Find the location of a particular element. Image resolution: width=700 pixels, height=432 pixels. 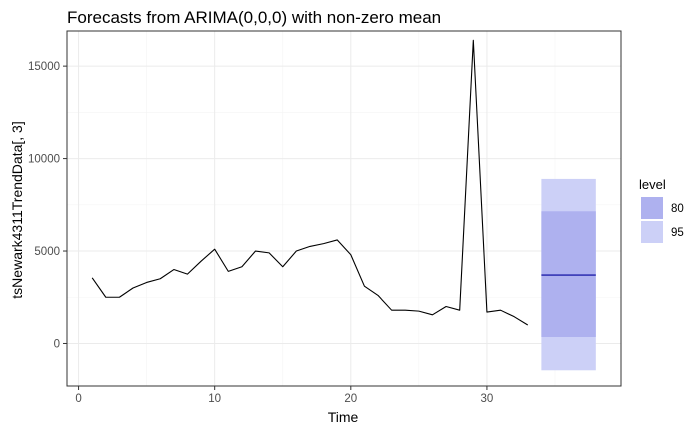

forecast-intervals is located at coordinates (568, 274).